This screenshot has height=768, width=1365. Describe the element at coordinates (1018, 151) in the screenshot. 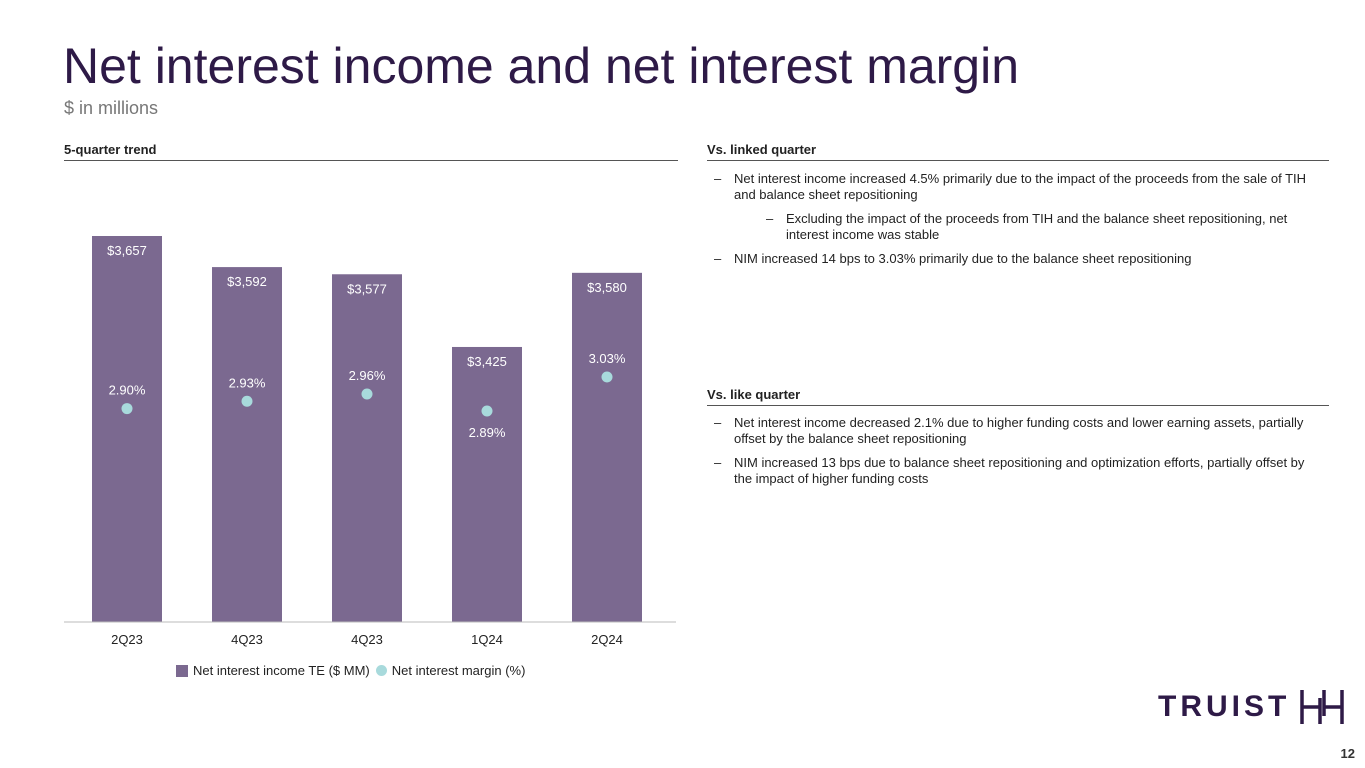

I see `section-heading-linked-quarter: Vs. linked quarter` at that location.